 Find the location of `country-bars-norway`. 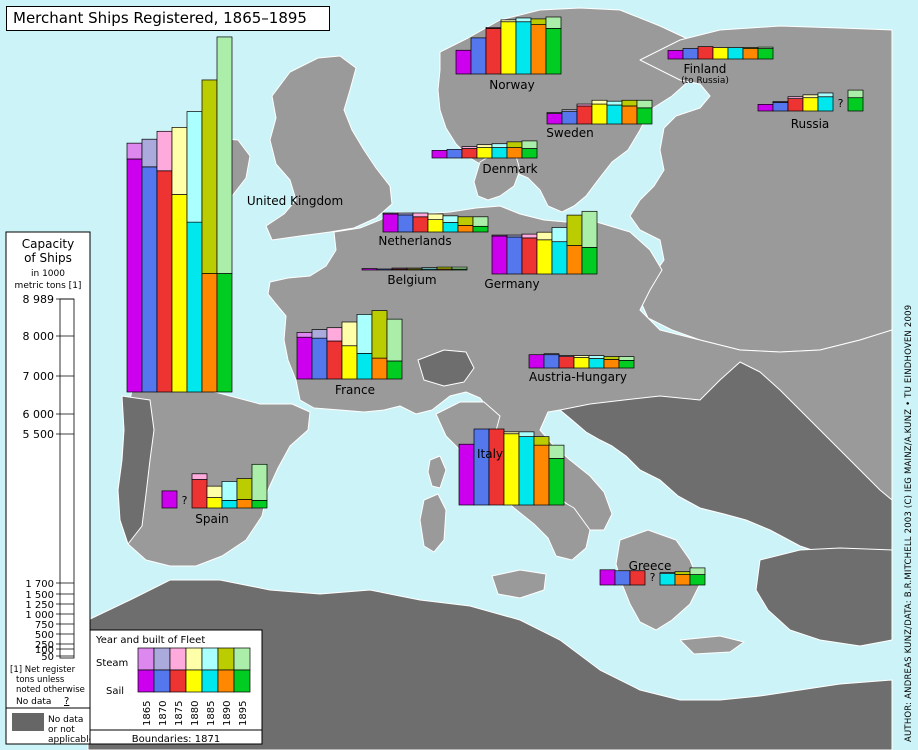

country-bars-norway is located at coordinates (508, 45).